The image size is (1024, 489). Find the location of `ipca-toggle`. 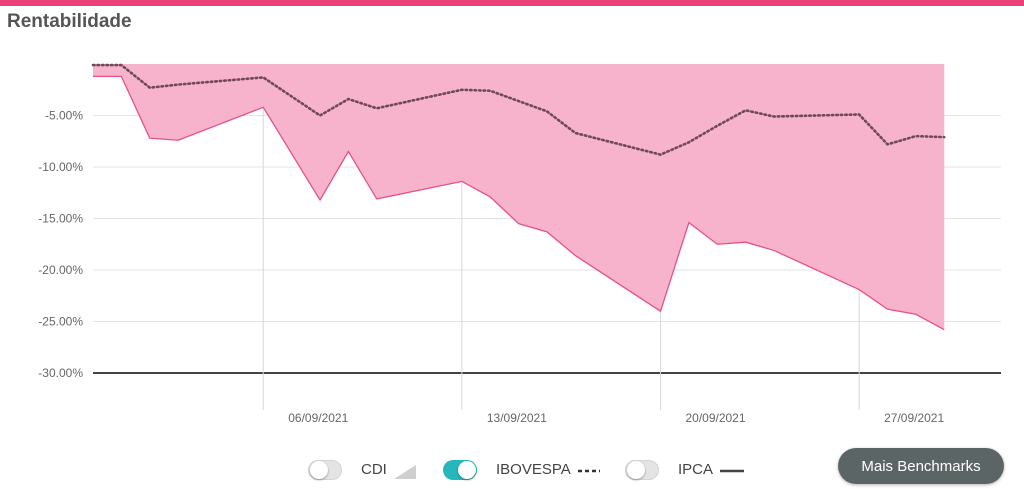

ipca-toggle is located at coordinates (642, 470).